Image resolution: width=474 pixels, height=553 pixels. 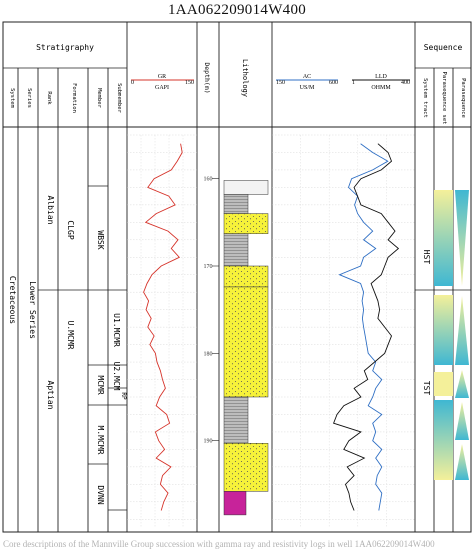 I want to click on depth-tick-label: 190, so click(x=208, y=442).